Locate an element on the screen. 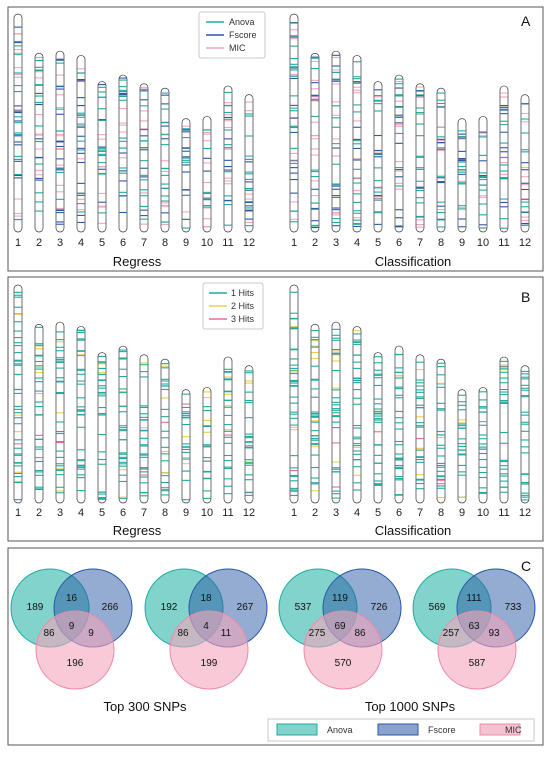 Image resolution: width=550 pixels, height=759 pixels. chromosome-label: 2 is located at coordinates (315, 243).